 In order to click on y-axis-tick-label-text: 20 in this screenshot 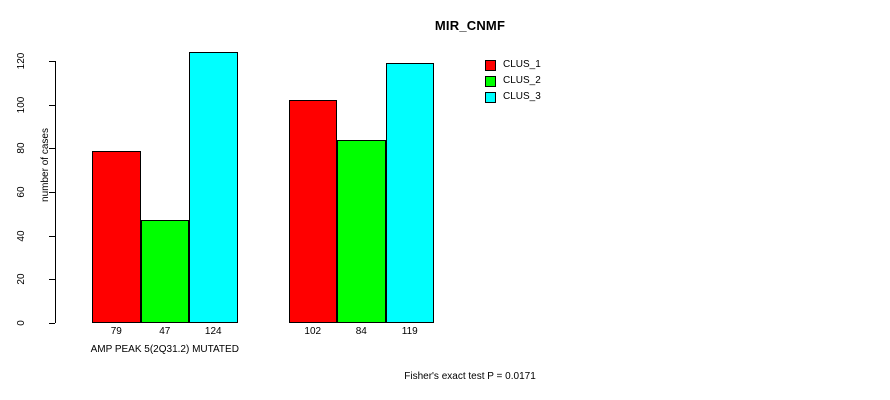, I will do `click(21, 279)`.